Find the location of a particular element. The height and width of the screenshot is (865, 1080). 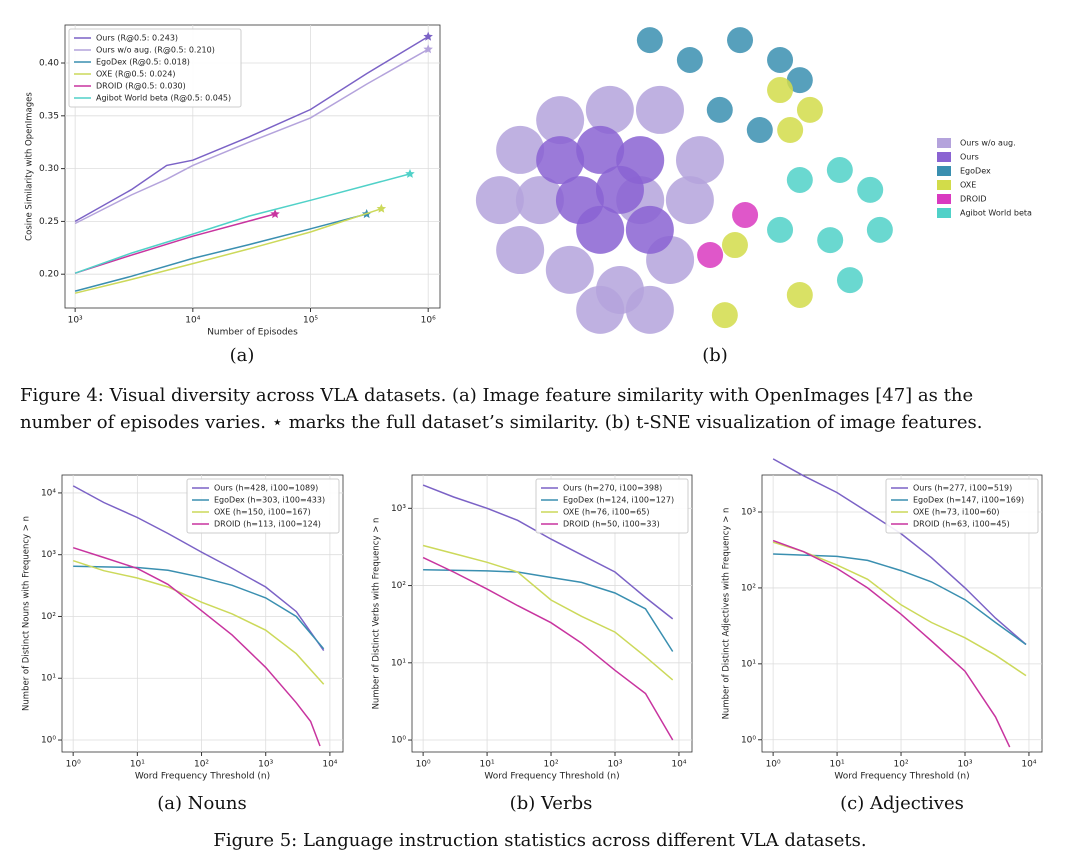

legend-label: DROID (h=50, i100=33) is located at coordinates (611, 524).